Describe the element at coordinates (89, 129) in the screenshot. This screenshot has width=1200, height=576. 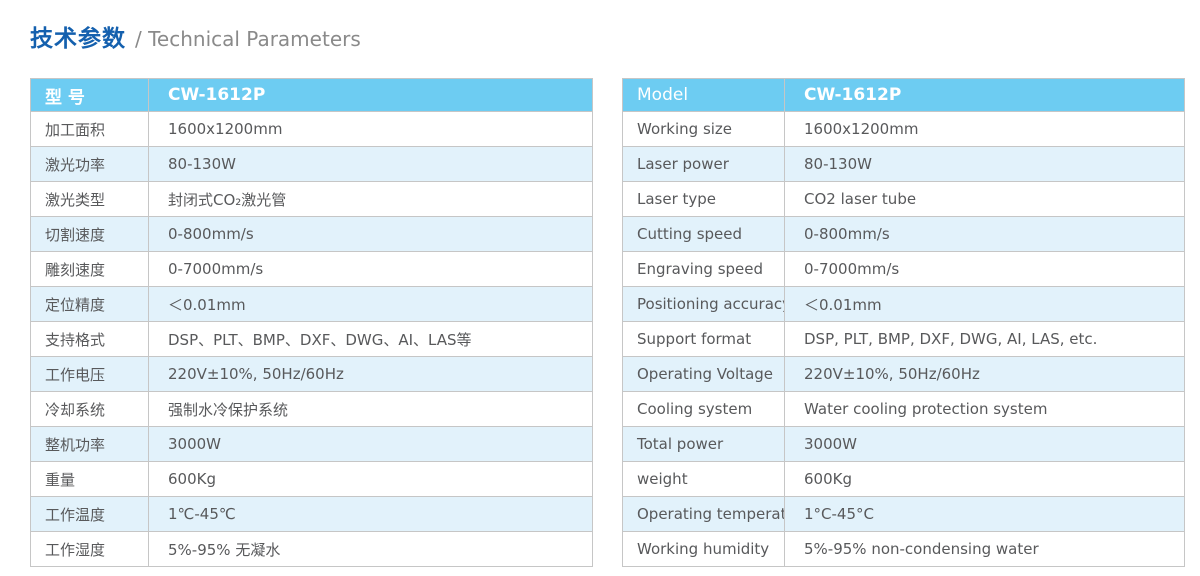
I see `spec-label-cell: 加工面积` at that location.